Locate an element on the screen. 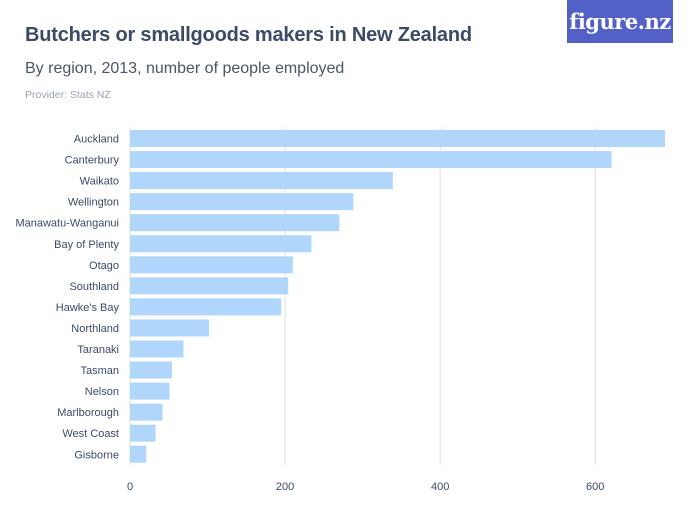  category-label: Canterbury is located at coordinates (92, 161).